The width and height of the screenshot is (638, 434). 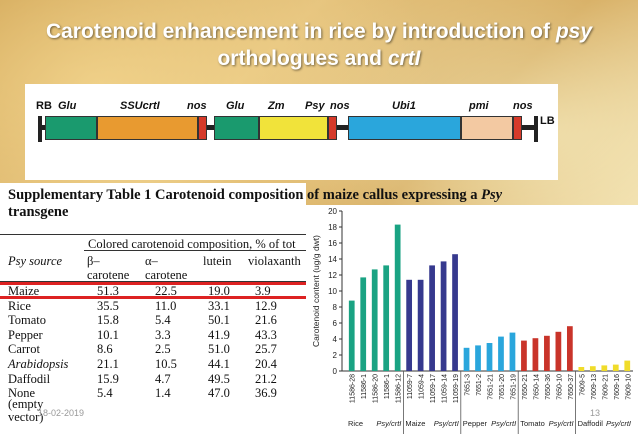 I want to click on highlight-line-top, so click(x=153, y=283).